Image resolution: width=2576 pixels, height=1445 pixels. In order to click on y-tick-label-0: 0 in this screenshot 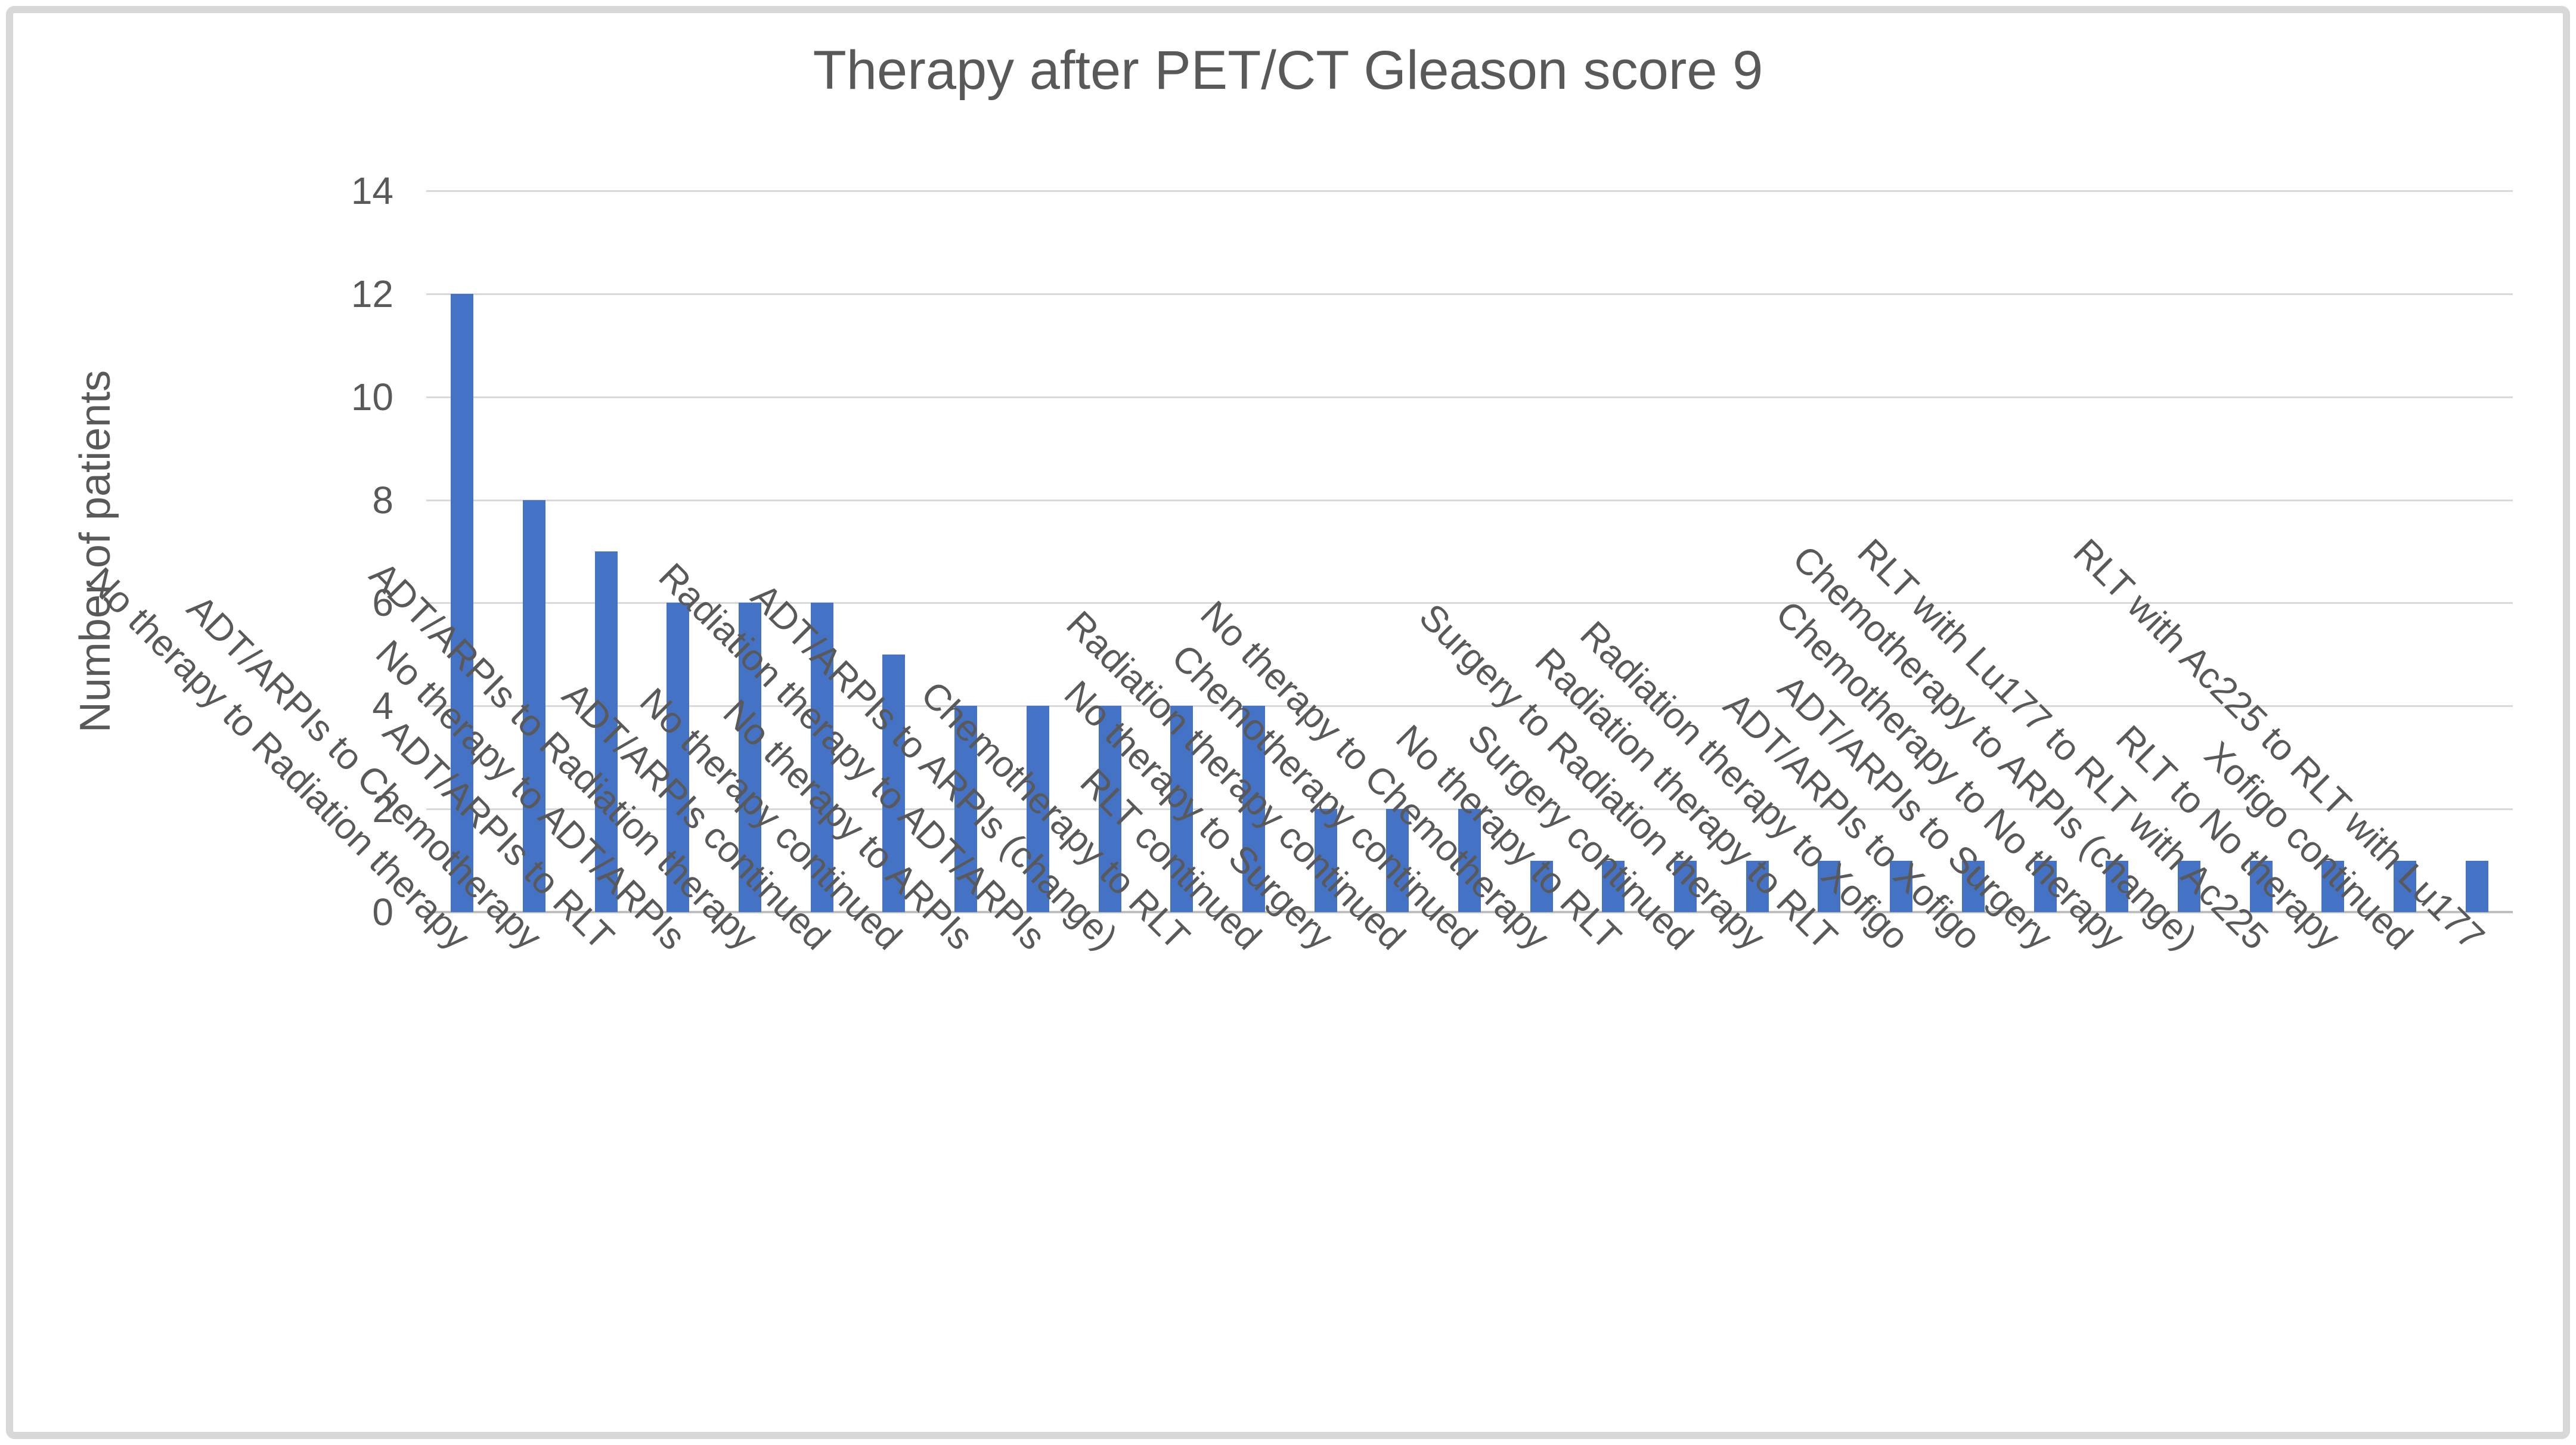, I will do `click(382, 912)`.